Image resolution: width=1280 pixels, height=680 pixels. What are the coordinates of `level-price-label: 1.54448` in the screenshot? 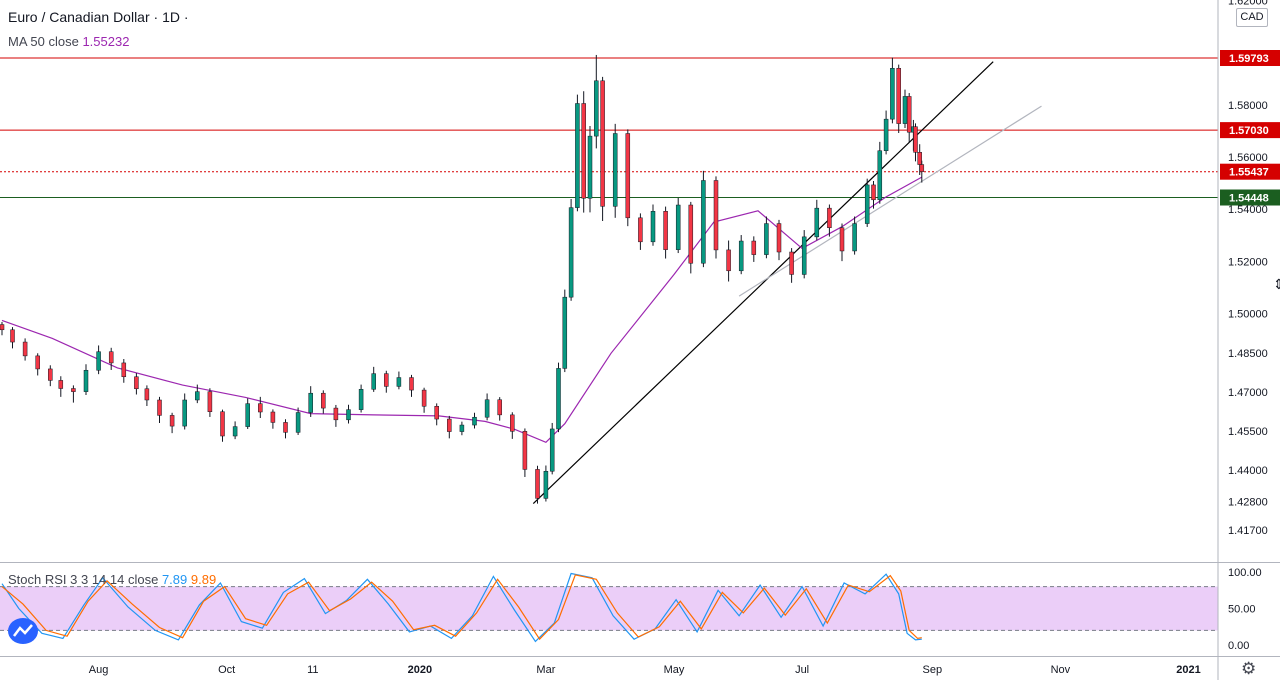 It's located at (1249, 199).